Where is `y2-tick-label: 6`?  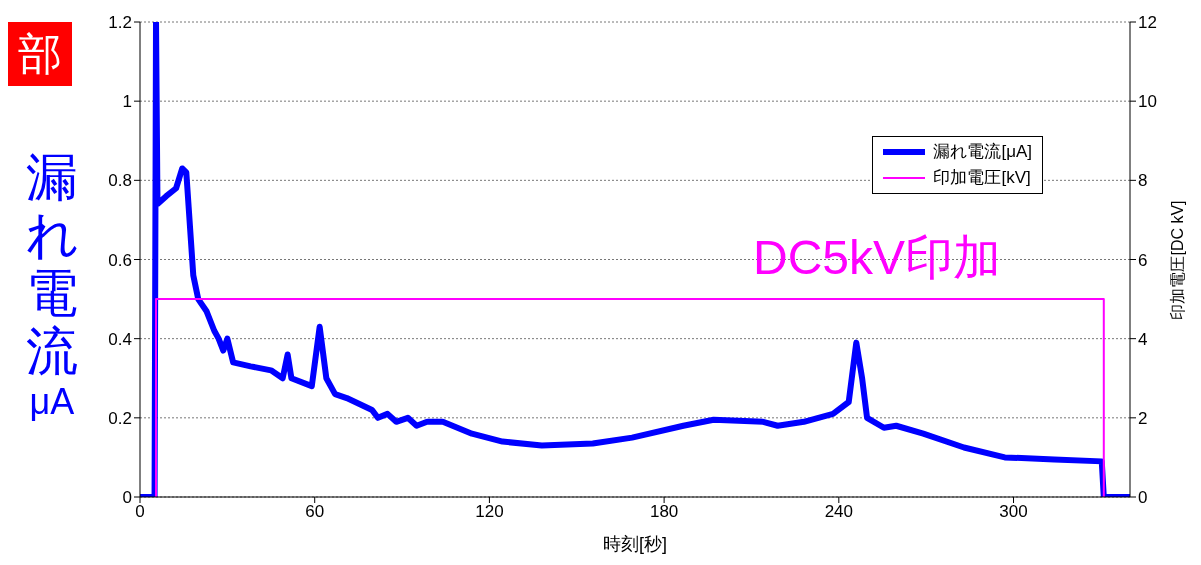 y2-tick-label: 6 is located at coordinates (1143, 260).